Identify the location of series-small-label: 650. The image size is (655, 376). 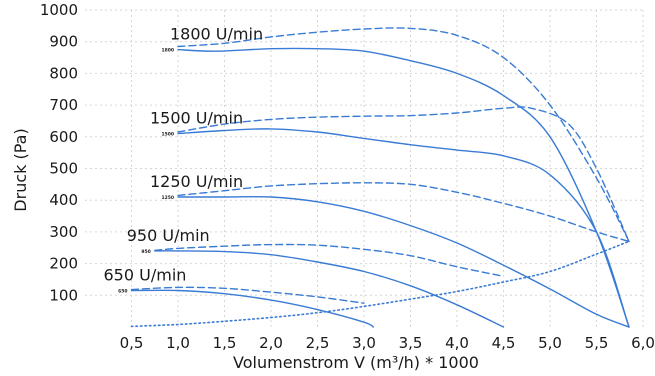
(122, 292).